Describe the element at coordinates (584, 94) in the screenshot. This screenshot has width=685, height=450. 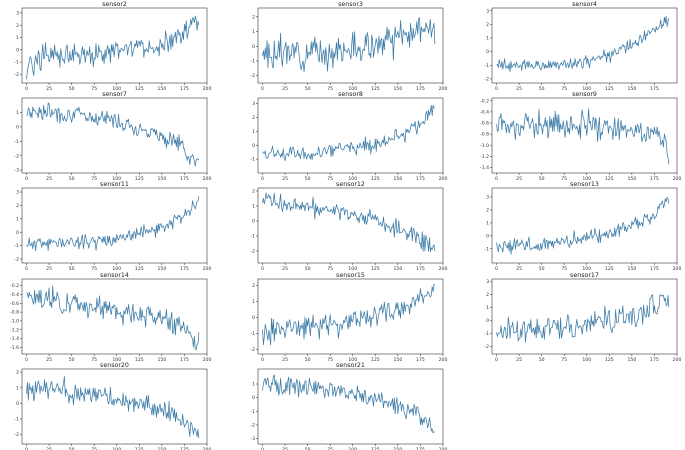
I see `subplot-title: sensor9` at that location.